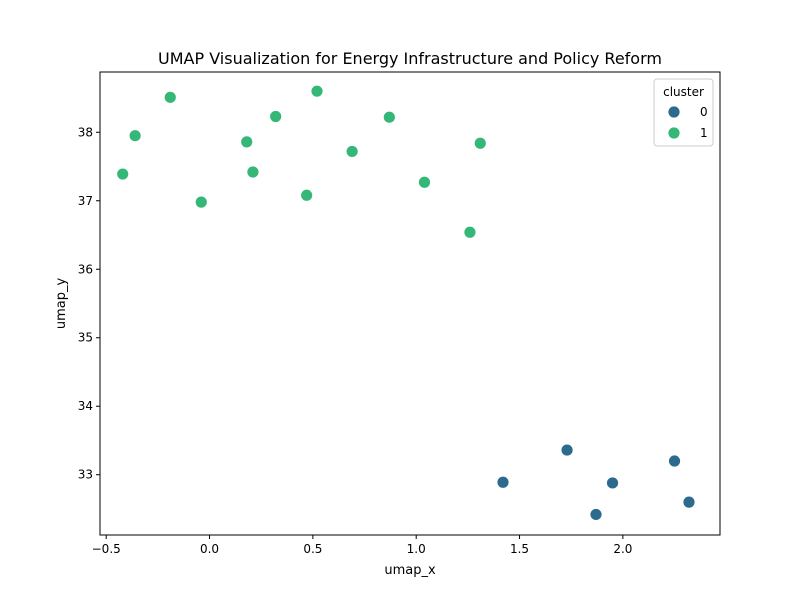 Image resolution: width=800 pixels, height=600 pixels. Describe the element at coordinates (362, 545) in the screenshot. I see `x-axis-ticks: −0.5 0.0 0.5 1.0 1.5 2.0` at that location.